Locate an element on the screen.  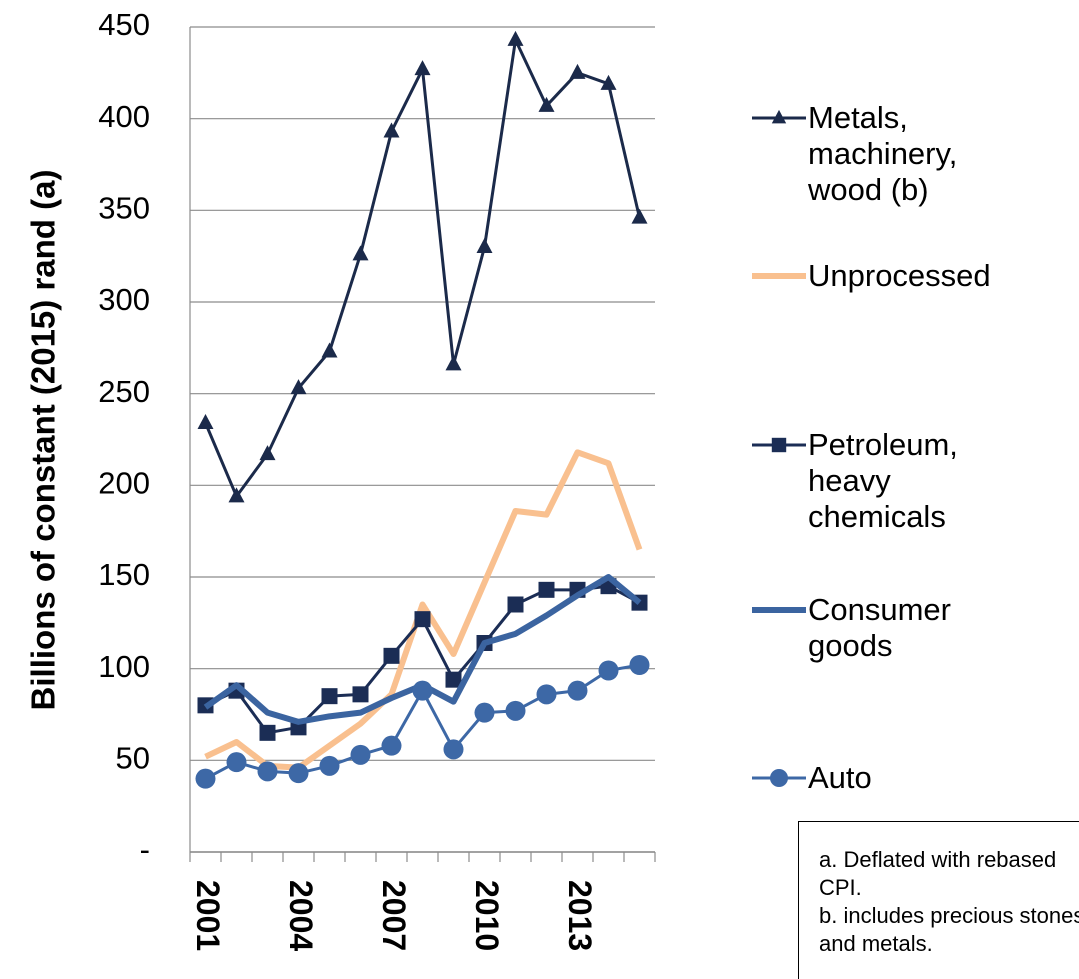
legend-label: Consumer goods is located at coordinates (879, 627).